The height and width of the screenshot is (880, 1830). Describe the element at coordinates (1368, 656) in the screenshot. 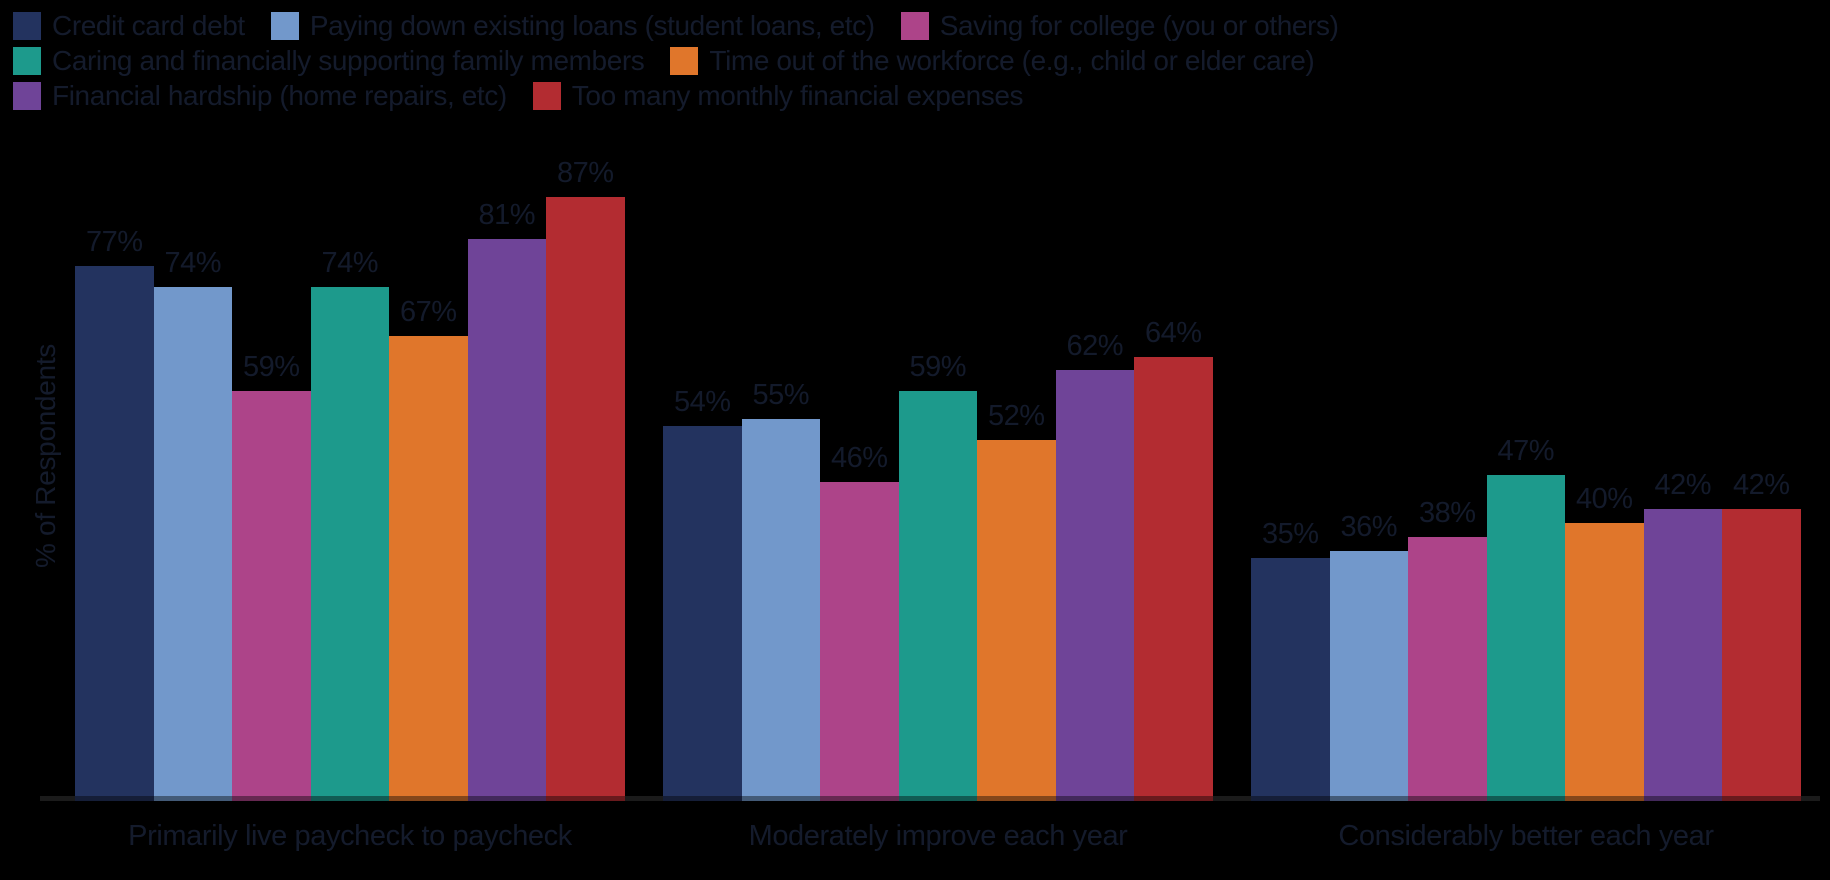

I see `bar: 36%` at that location.